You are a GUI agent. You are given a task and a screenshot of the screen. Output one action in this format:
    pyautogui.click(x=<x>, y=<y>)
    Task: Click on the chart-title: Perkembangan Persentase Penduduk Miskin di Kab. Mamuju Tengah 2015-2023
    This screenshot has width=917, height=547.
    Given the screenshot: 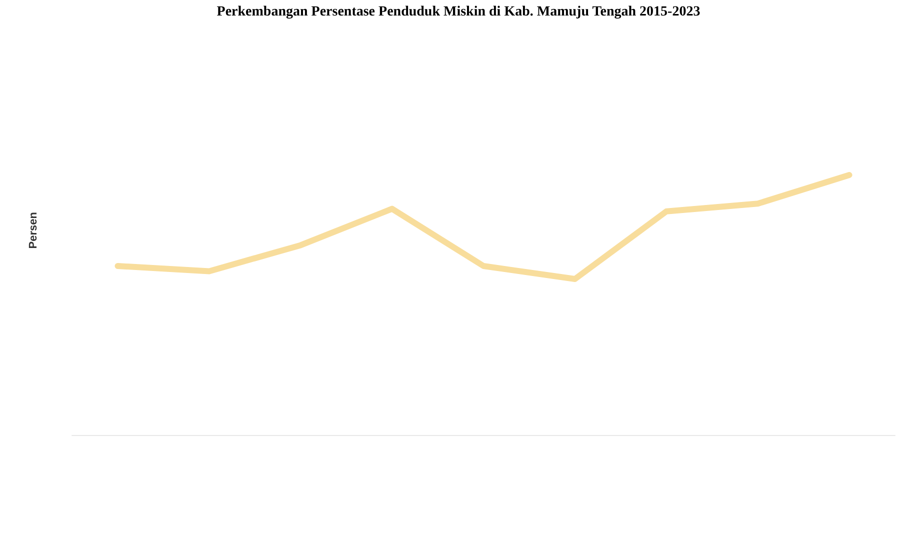 What is the action you would take?
    pyautogui.click(x=458, y=12)
    